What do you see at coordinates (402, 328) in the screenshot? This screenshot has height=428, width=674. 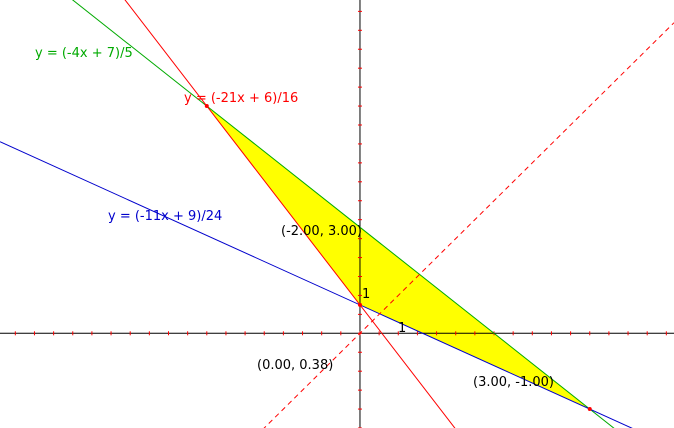 I see `unit-label-x: 1` at bounding box center [402, 328].